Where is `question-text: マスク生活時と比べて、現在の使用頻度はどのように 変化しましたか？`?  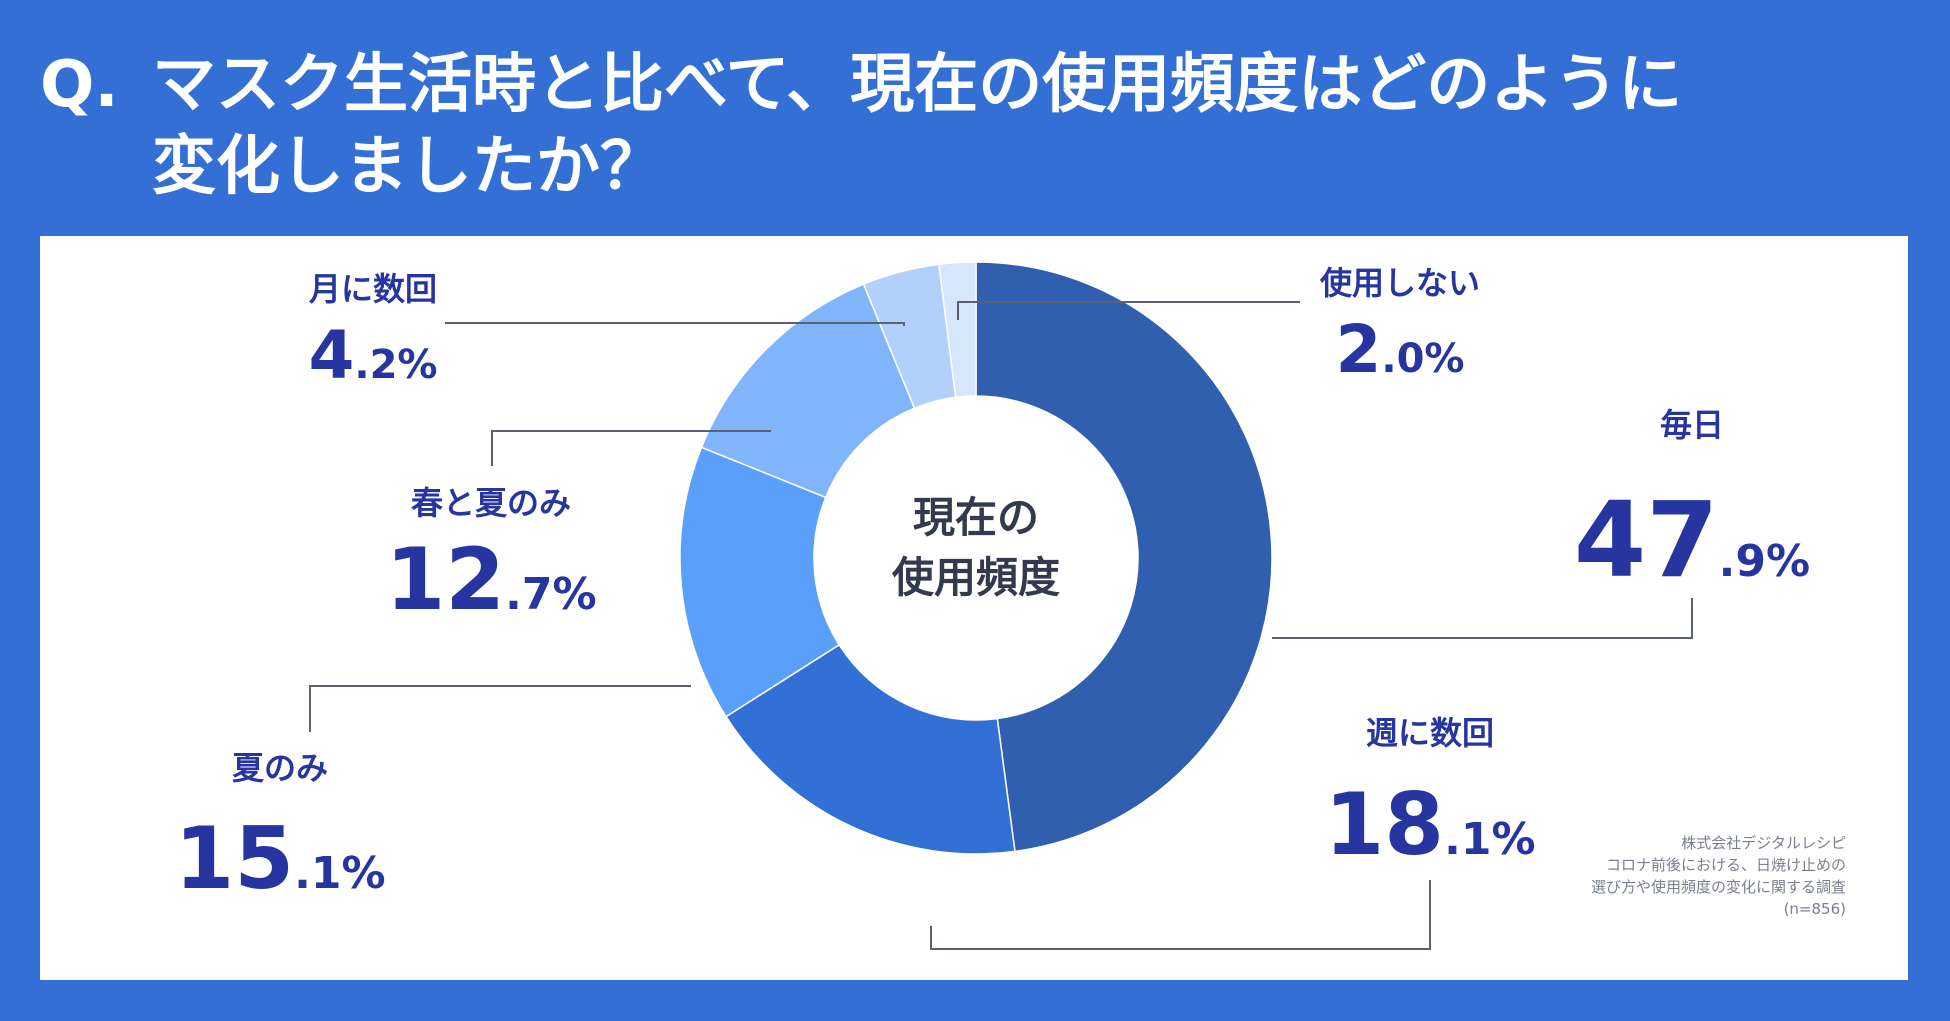
question-text: マスク生活時と比べて、現在の使用頻度はどのように 変化しましたか？ is located at coordinates (1022, 126).